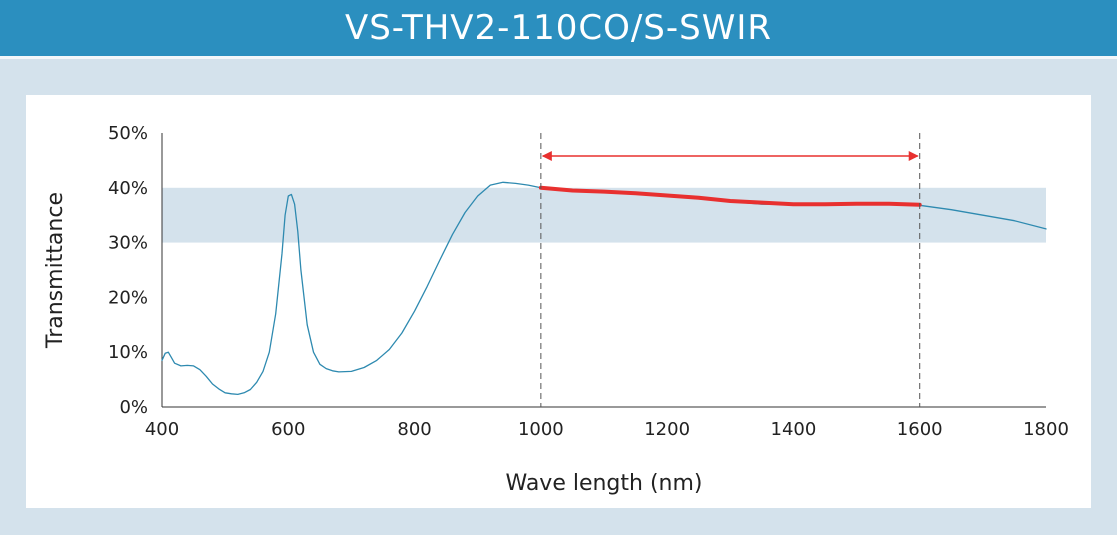  I want to click on x-tick-label: 1600, so click(920, 429).